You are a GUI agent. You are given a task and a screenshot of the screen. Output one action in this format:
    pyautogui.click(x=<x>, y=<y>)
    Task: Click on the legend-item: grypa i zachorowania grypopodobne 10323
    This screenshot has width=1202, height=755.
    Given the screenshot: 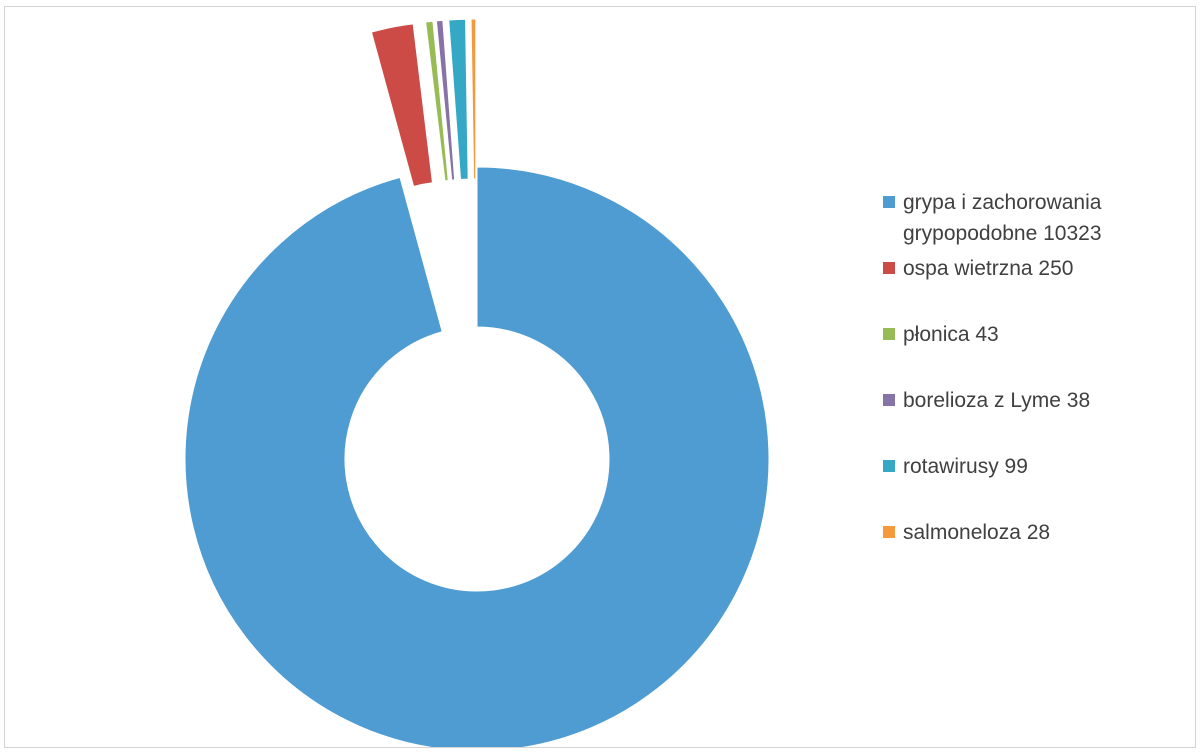 What is the action you would take?
    pyautogui.click(x=1033, y=218)
    